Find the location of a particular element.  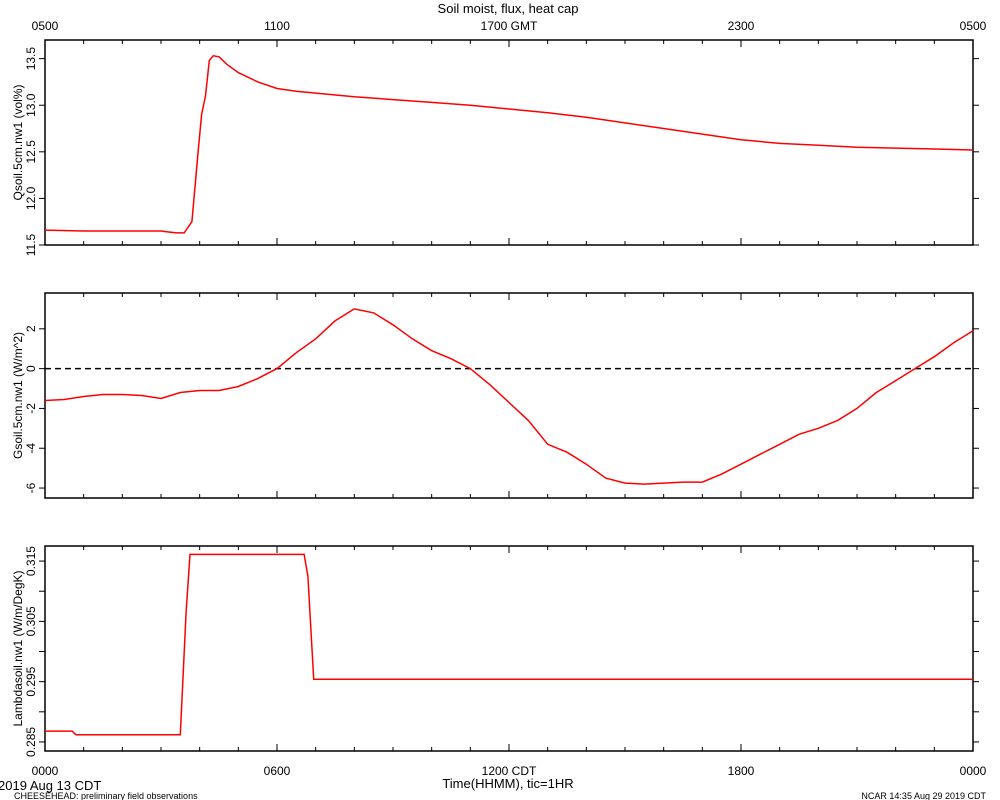

y-tick-label: 0.315 is located at coordinates (31, 561).